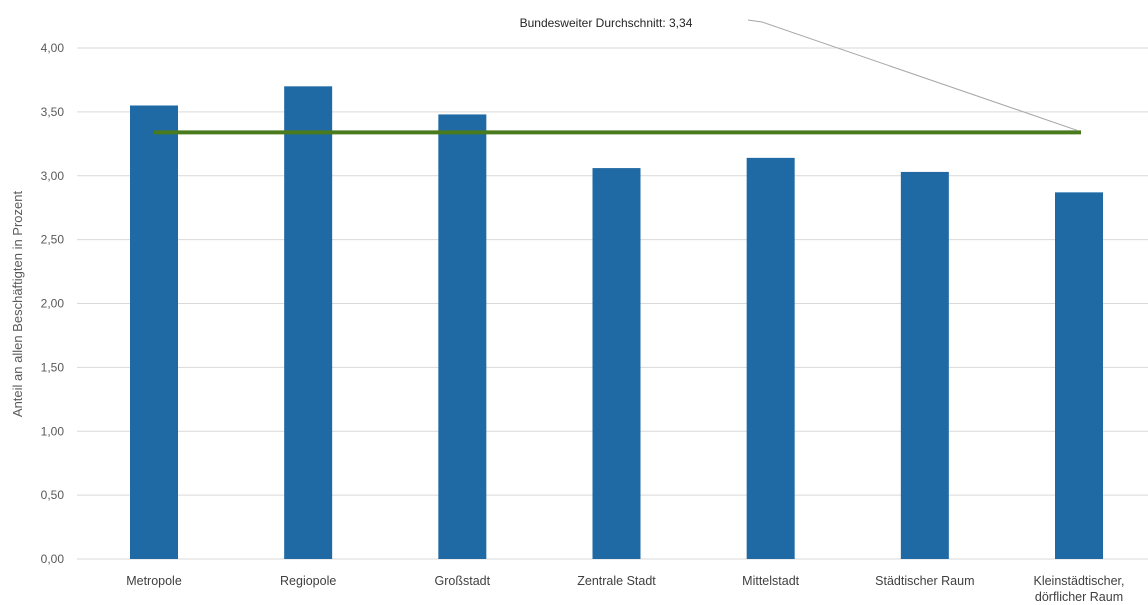 This screenshot has width=1148, height=605. Describe the element at coordinates (924, 581) in the screenshot. I see `x-category-label: Städtischer Raum` at that location.